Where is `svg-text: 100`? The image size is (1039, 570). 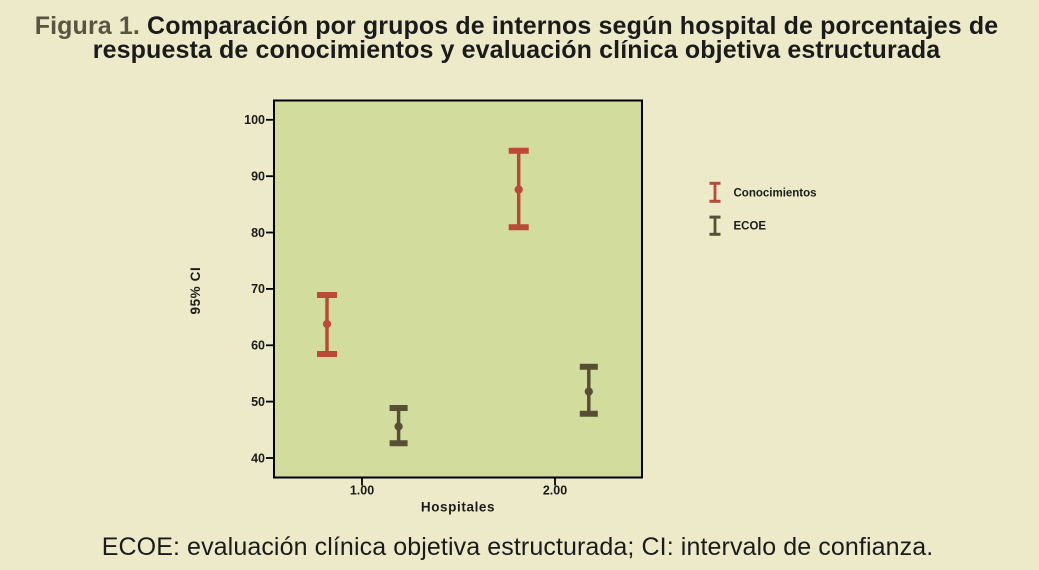
svg-text: 100 is located at coordinates (254, 120).